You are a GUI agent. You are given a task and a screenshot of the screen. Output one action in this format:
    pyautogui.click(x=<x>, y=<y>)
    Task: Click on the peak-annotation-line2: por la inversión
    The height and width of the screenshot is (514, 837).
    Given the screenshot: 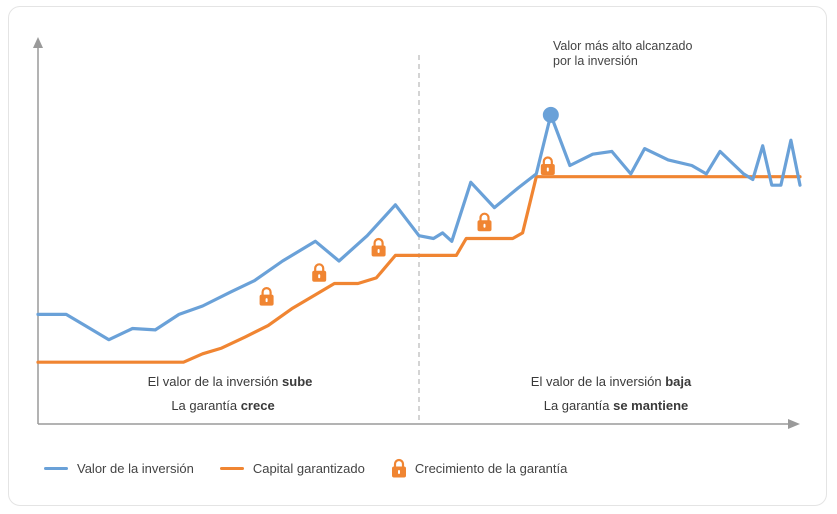 What is the action you would take?
    pyautogui.click(x=595, y=61)
    